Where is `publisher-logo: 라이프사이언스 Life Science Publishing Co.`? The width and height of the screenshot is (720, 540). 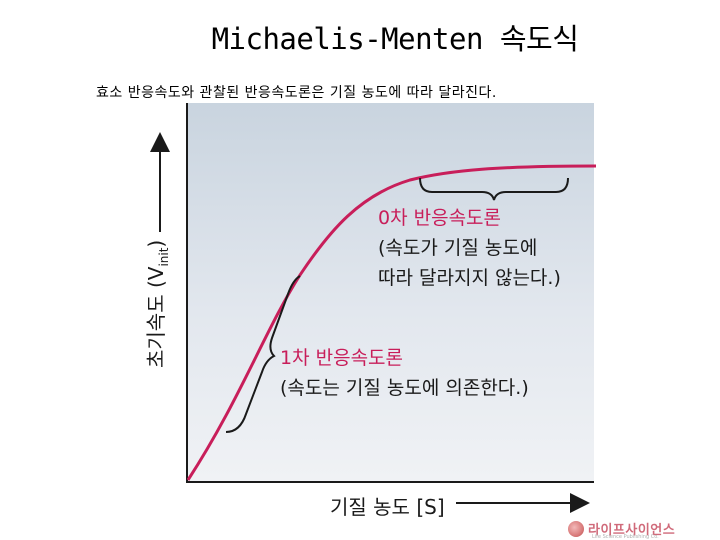
publisher-logo: 라이프사이언스 Life Science Publishing Co. is located at coordinates (622, 529).